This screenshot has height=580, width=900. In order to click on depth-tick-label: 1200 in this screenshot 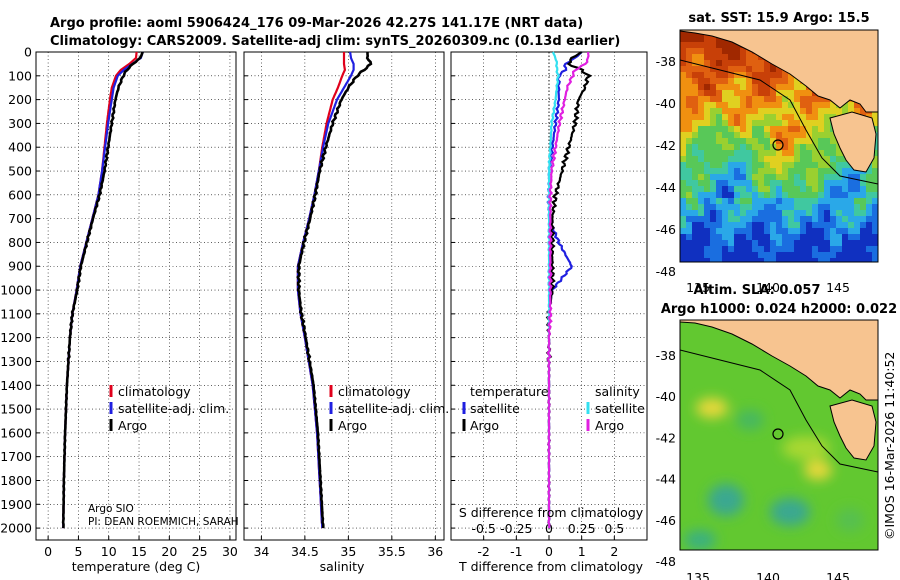, I will do `click(16, 337)`.